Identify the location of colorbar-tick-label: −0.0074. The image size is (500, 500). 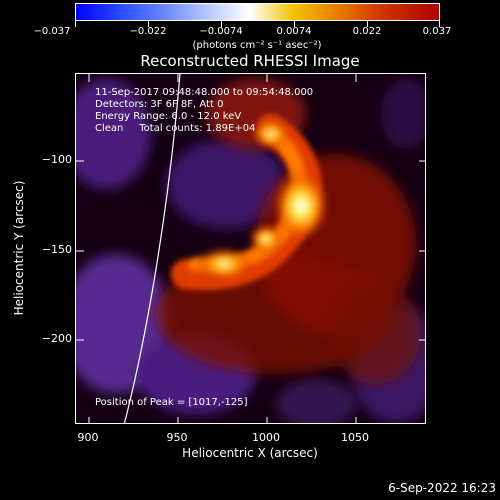
(221, 31).